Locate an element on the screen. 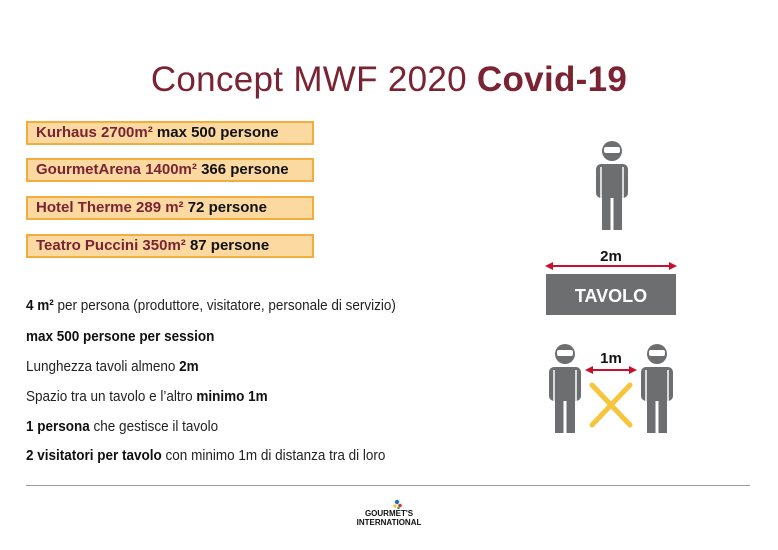  rule-bold: max 500 persone per session is located at coordinates (120, 336).